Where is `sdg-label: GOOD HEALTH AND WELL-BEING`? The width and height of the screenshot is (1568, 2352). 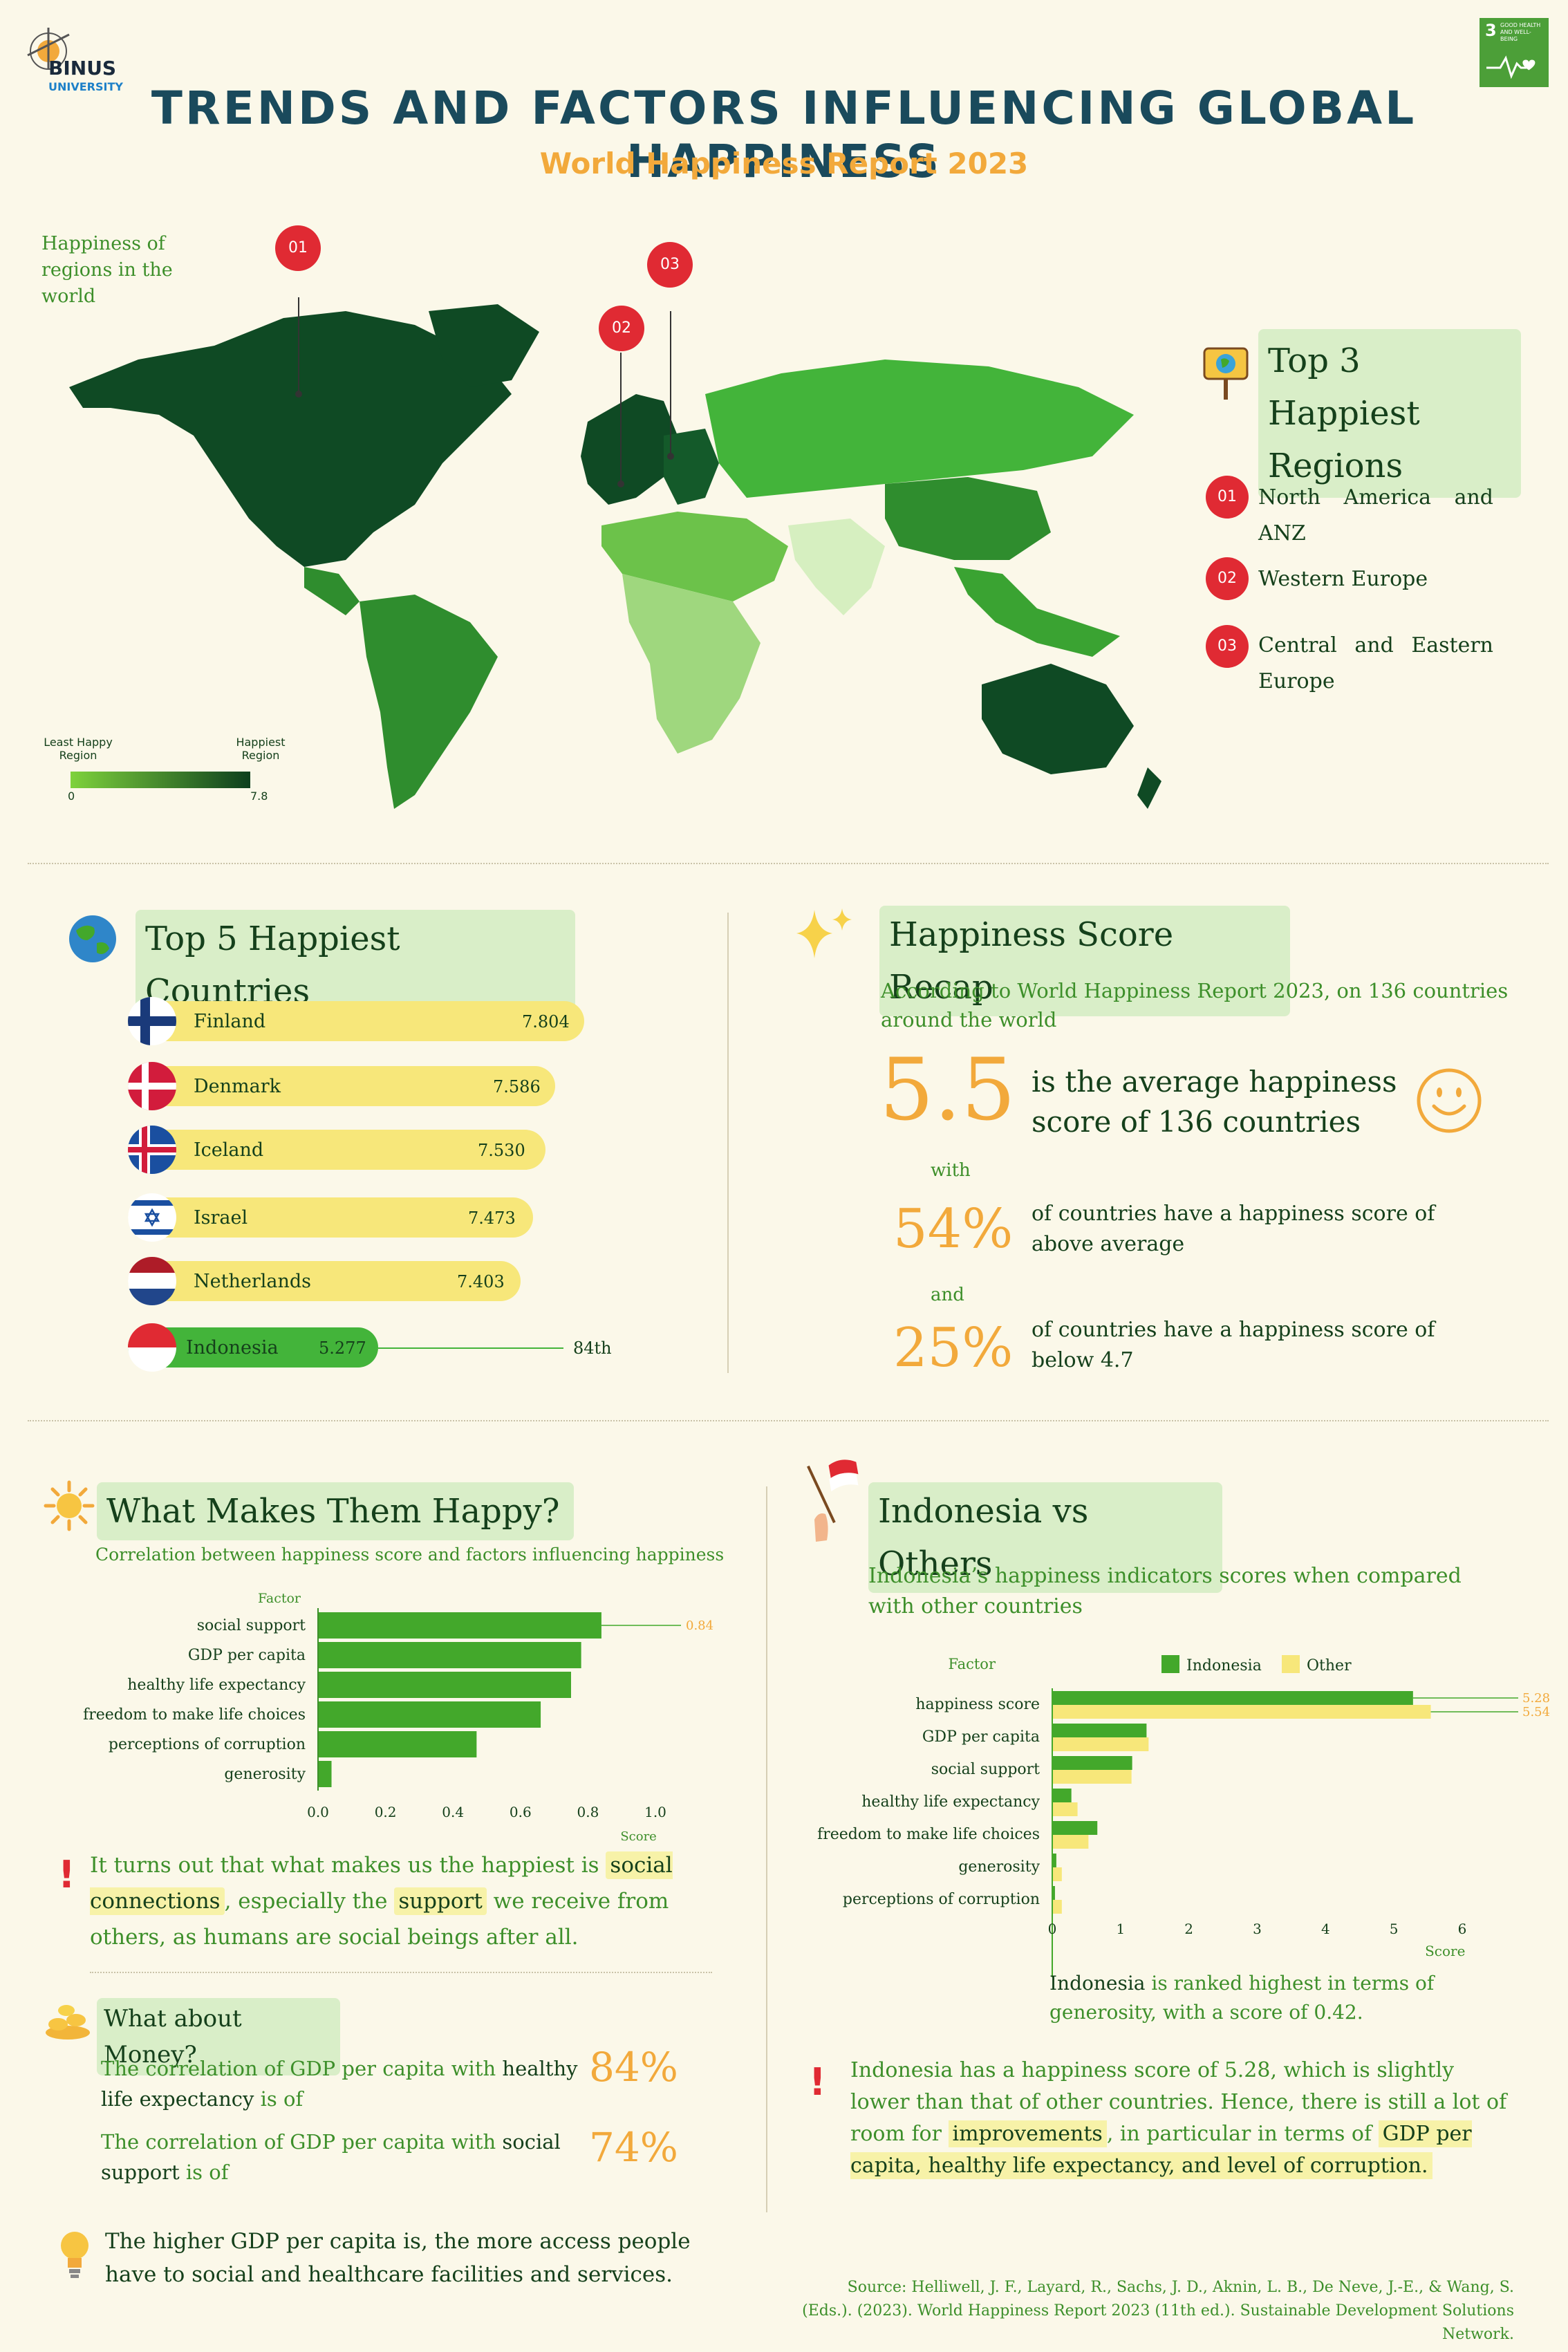 sdg-label: GOOD HEALTH AND WELL-BEING is located at coordinates (1520, 32).